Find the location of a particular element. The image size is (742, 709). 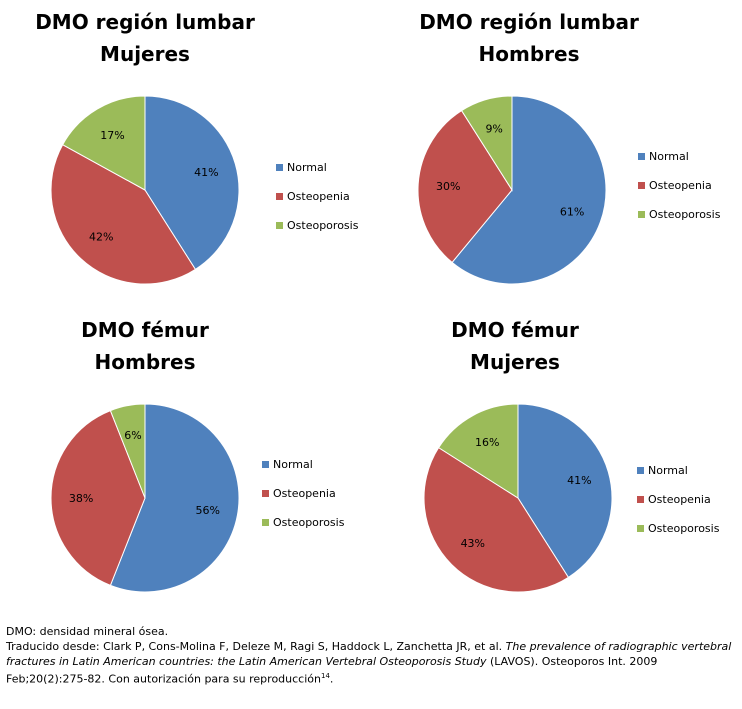

data-label-osteopenia: 43% is located at coordinates (473, 543).